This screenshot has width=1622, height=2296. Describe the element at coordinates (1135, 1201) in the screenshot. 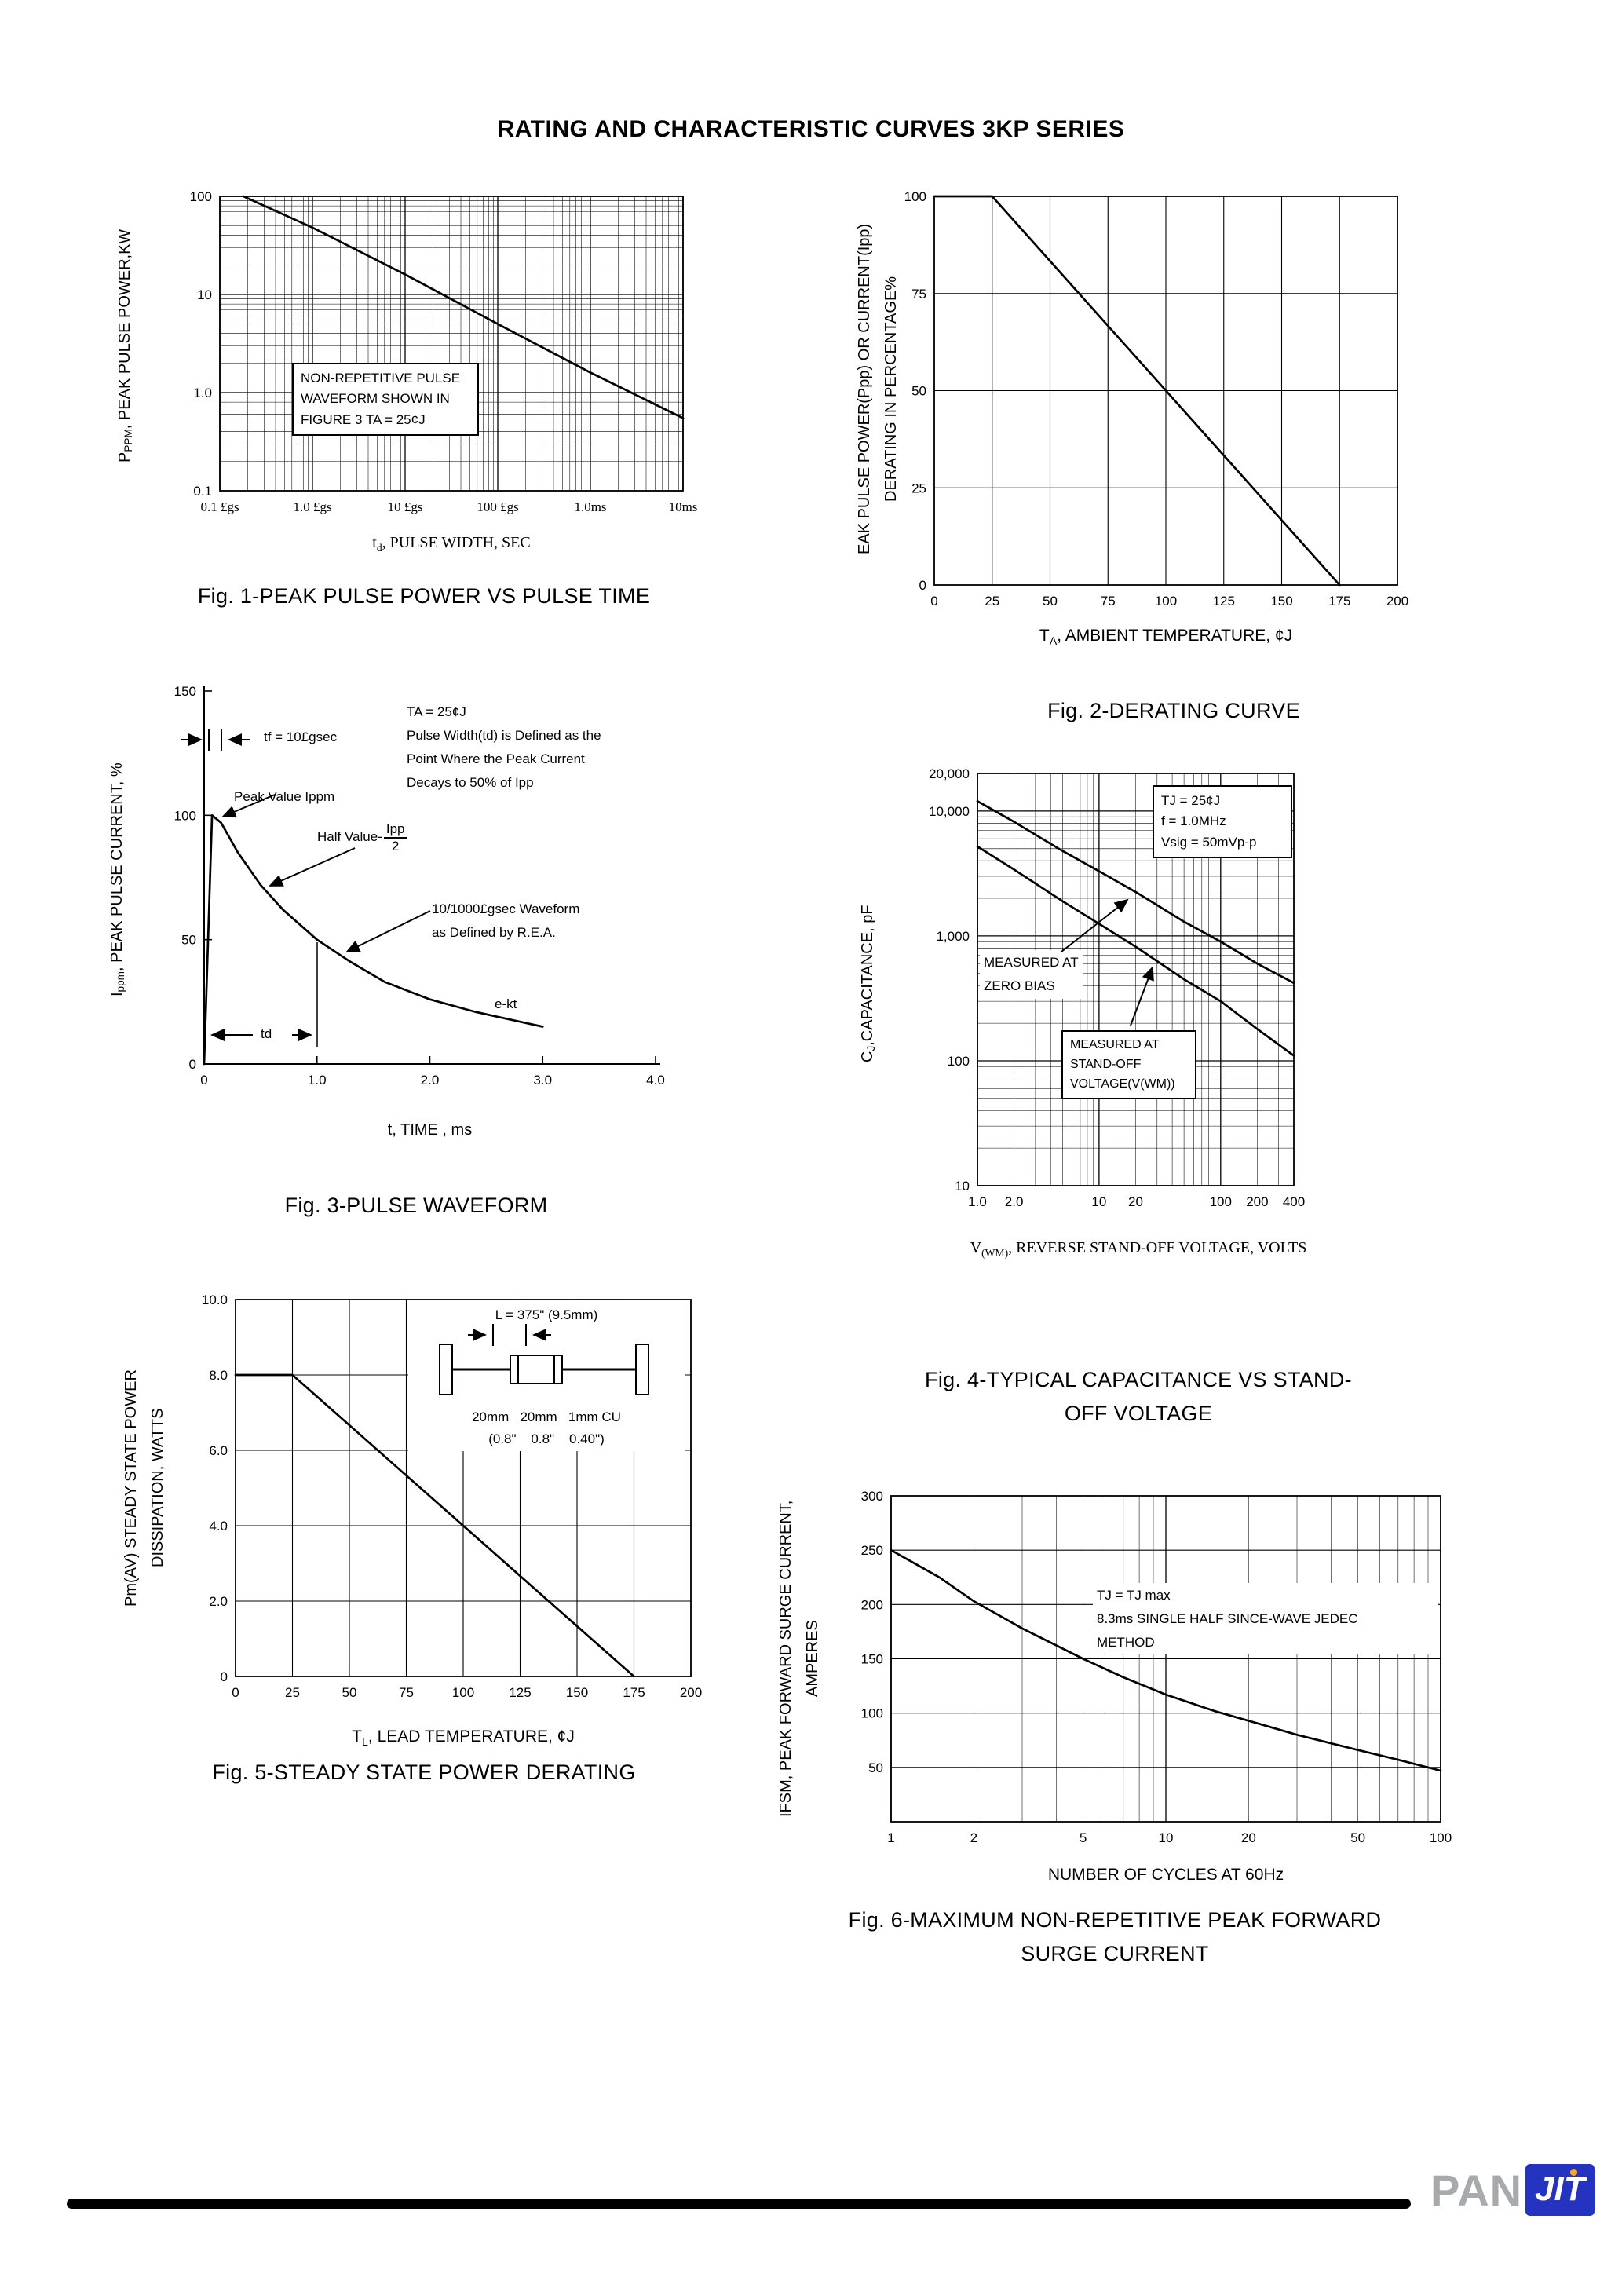

I see `x-tick-label: 20` at that location.